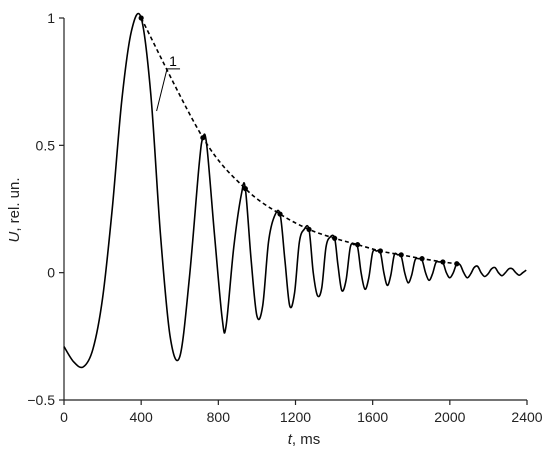 This screenshot has height=454, width=550. What do you see at coordinates (14, 204) in the screenshot?
I see `y-axis-unit: , rel. un.` at bounding box center [14, 204].